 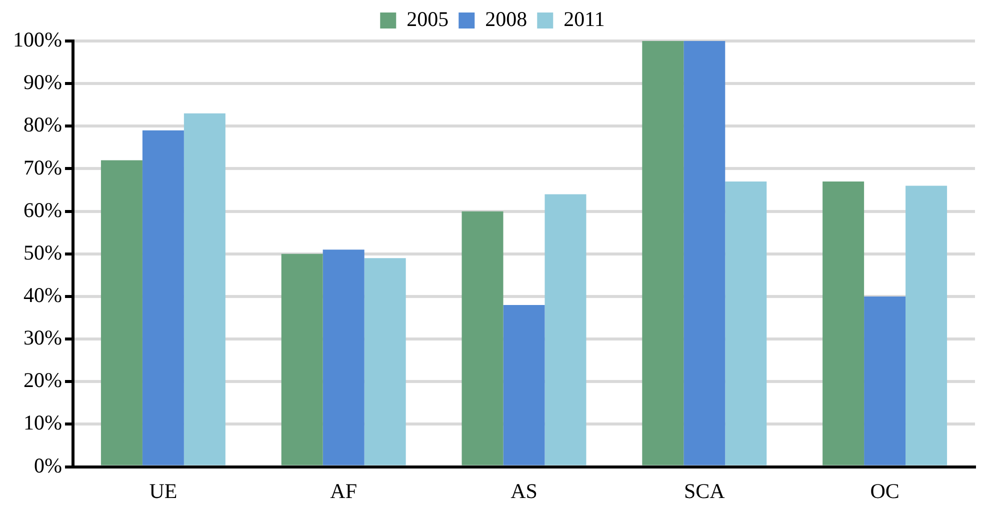 I want to click on y-tick-label: 20%, so click(x=42, y=380).